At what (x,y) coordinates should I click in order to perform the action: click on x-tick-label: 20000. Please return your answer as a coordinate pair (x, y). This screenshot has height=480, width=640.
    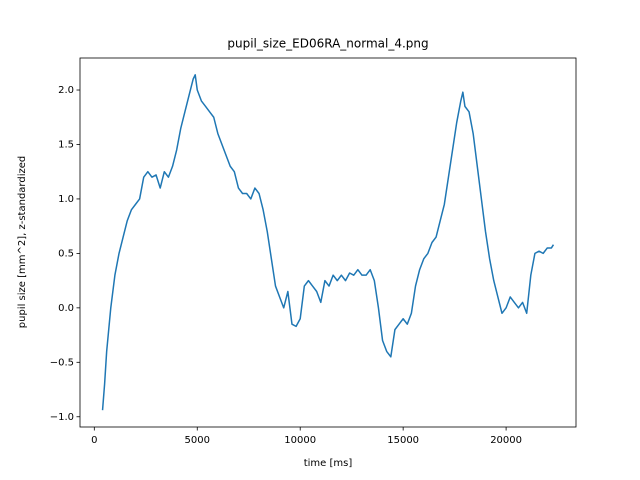
    Looking at the image, I should click on (506, 440).